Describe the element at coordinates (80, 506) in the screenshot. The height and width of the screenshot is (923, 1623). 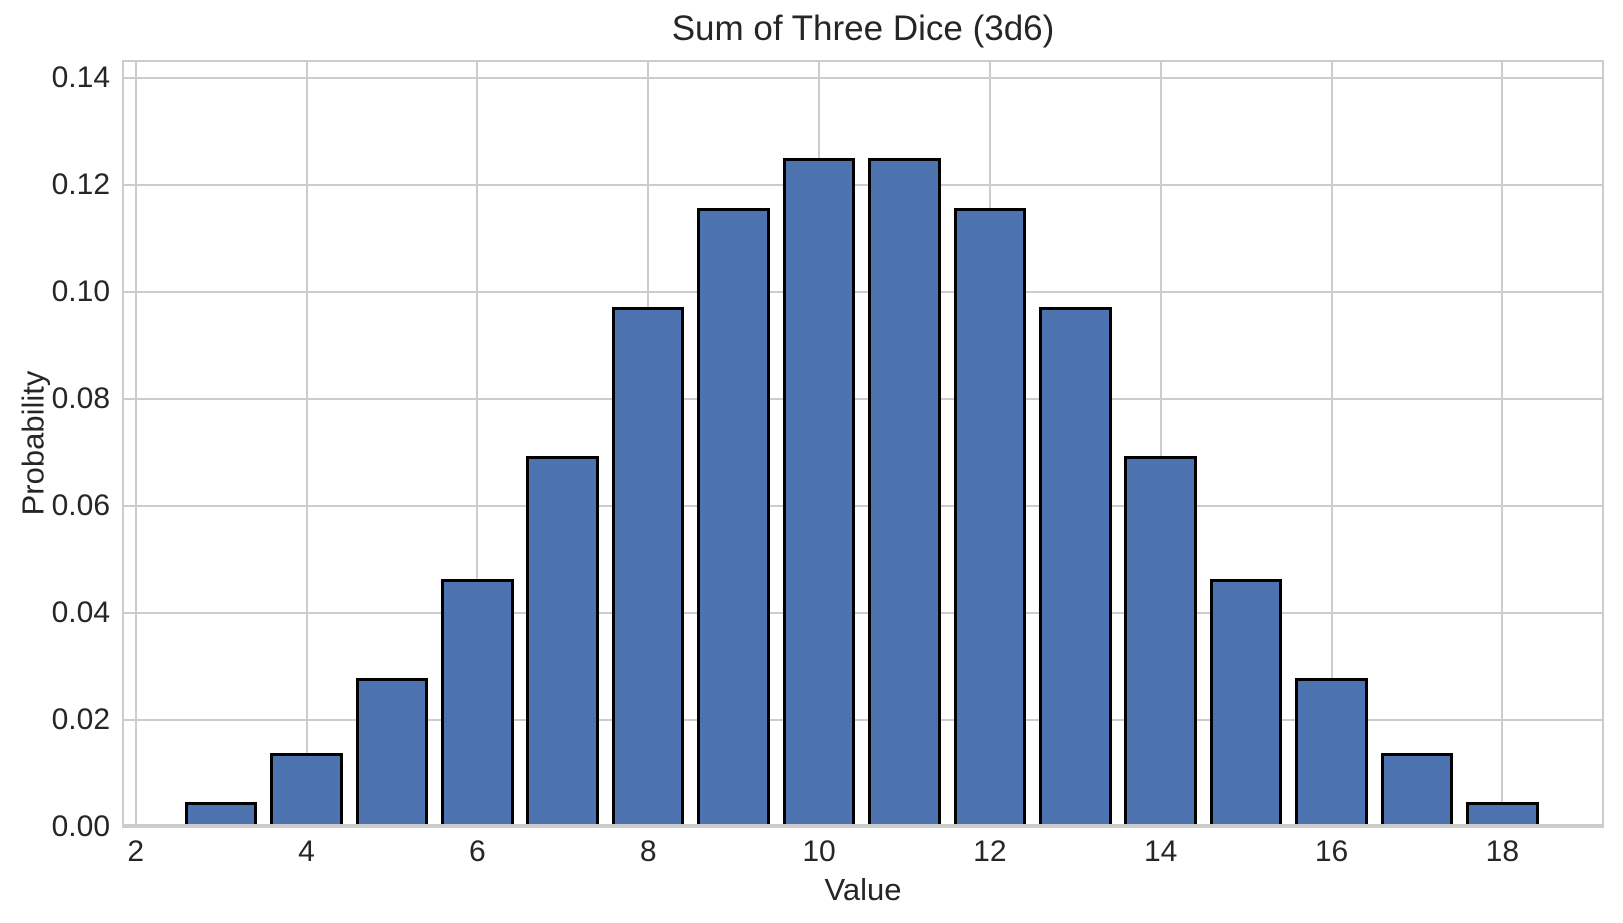
I see `y-tick-label: 0.06` at that location.